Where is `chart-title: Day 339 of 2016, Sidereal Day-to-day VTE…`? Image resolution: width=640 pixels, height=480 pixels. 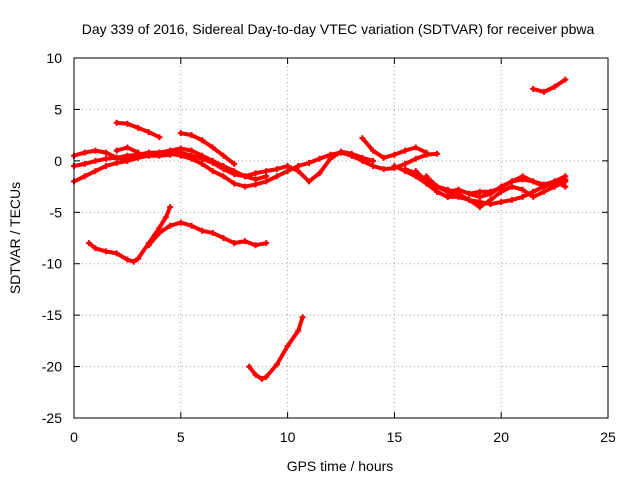 chart-title: Day 339 of 2016, Sidereal Day-to-day VTE… is located at coordinates (338, 29).